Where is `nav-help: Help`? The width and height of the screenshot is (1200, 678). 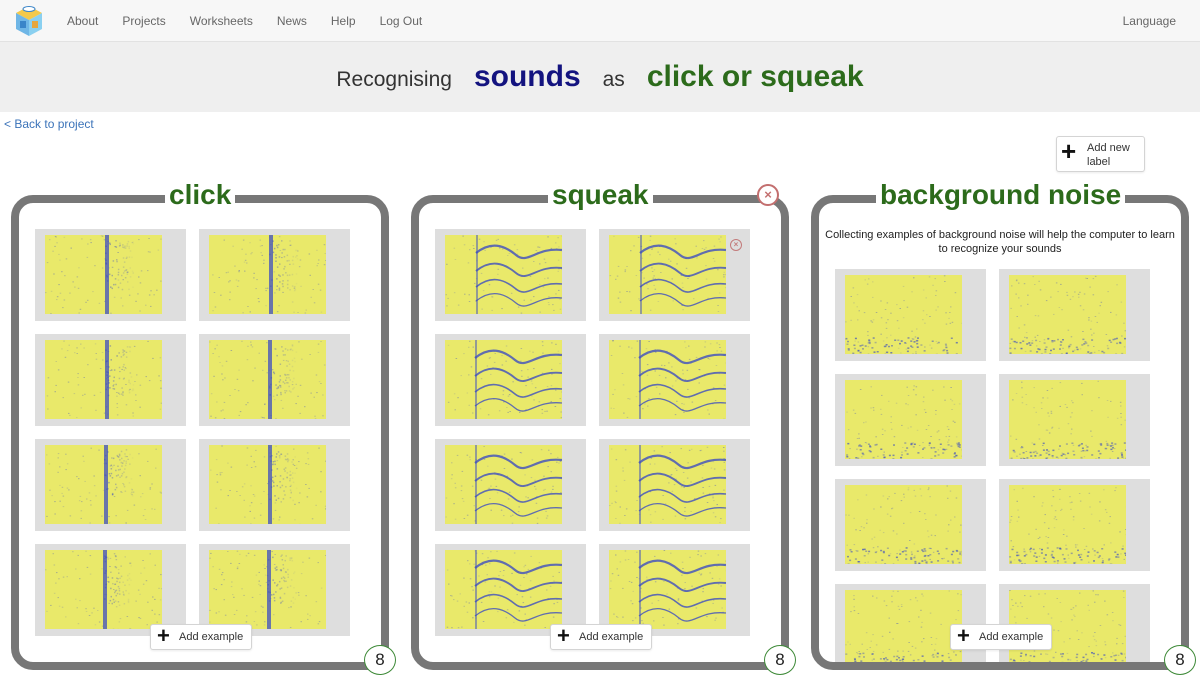
nav-help: Help is located at coordinates (343, 21).